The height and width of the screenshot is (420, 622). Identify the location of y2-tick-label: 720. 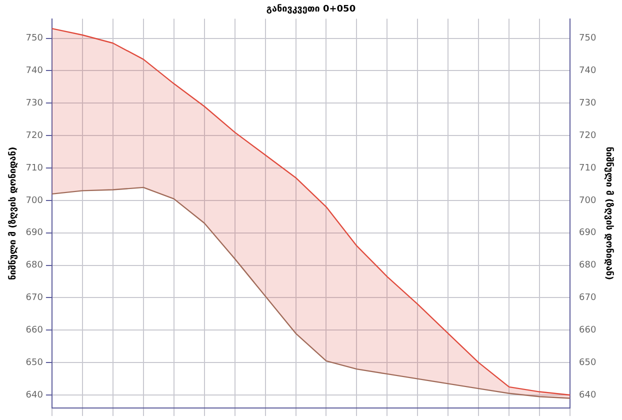
(587, 135).